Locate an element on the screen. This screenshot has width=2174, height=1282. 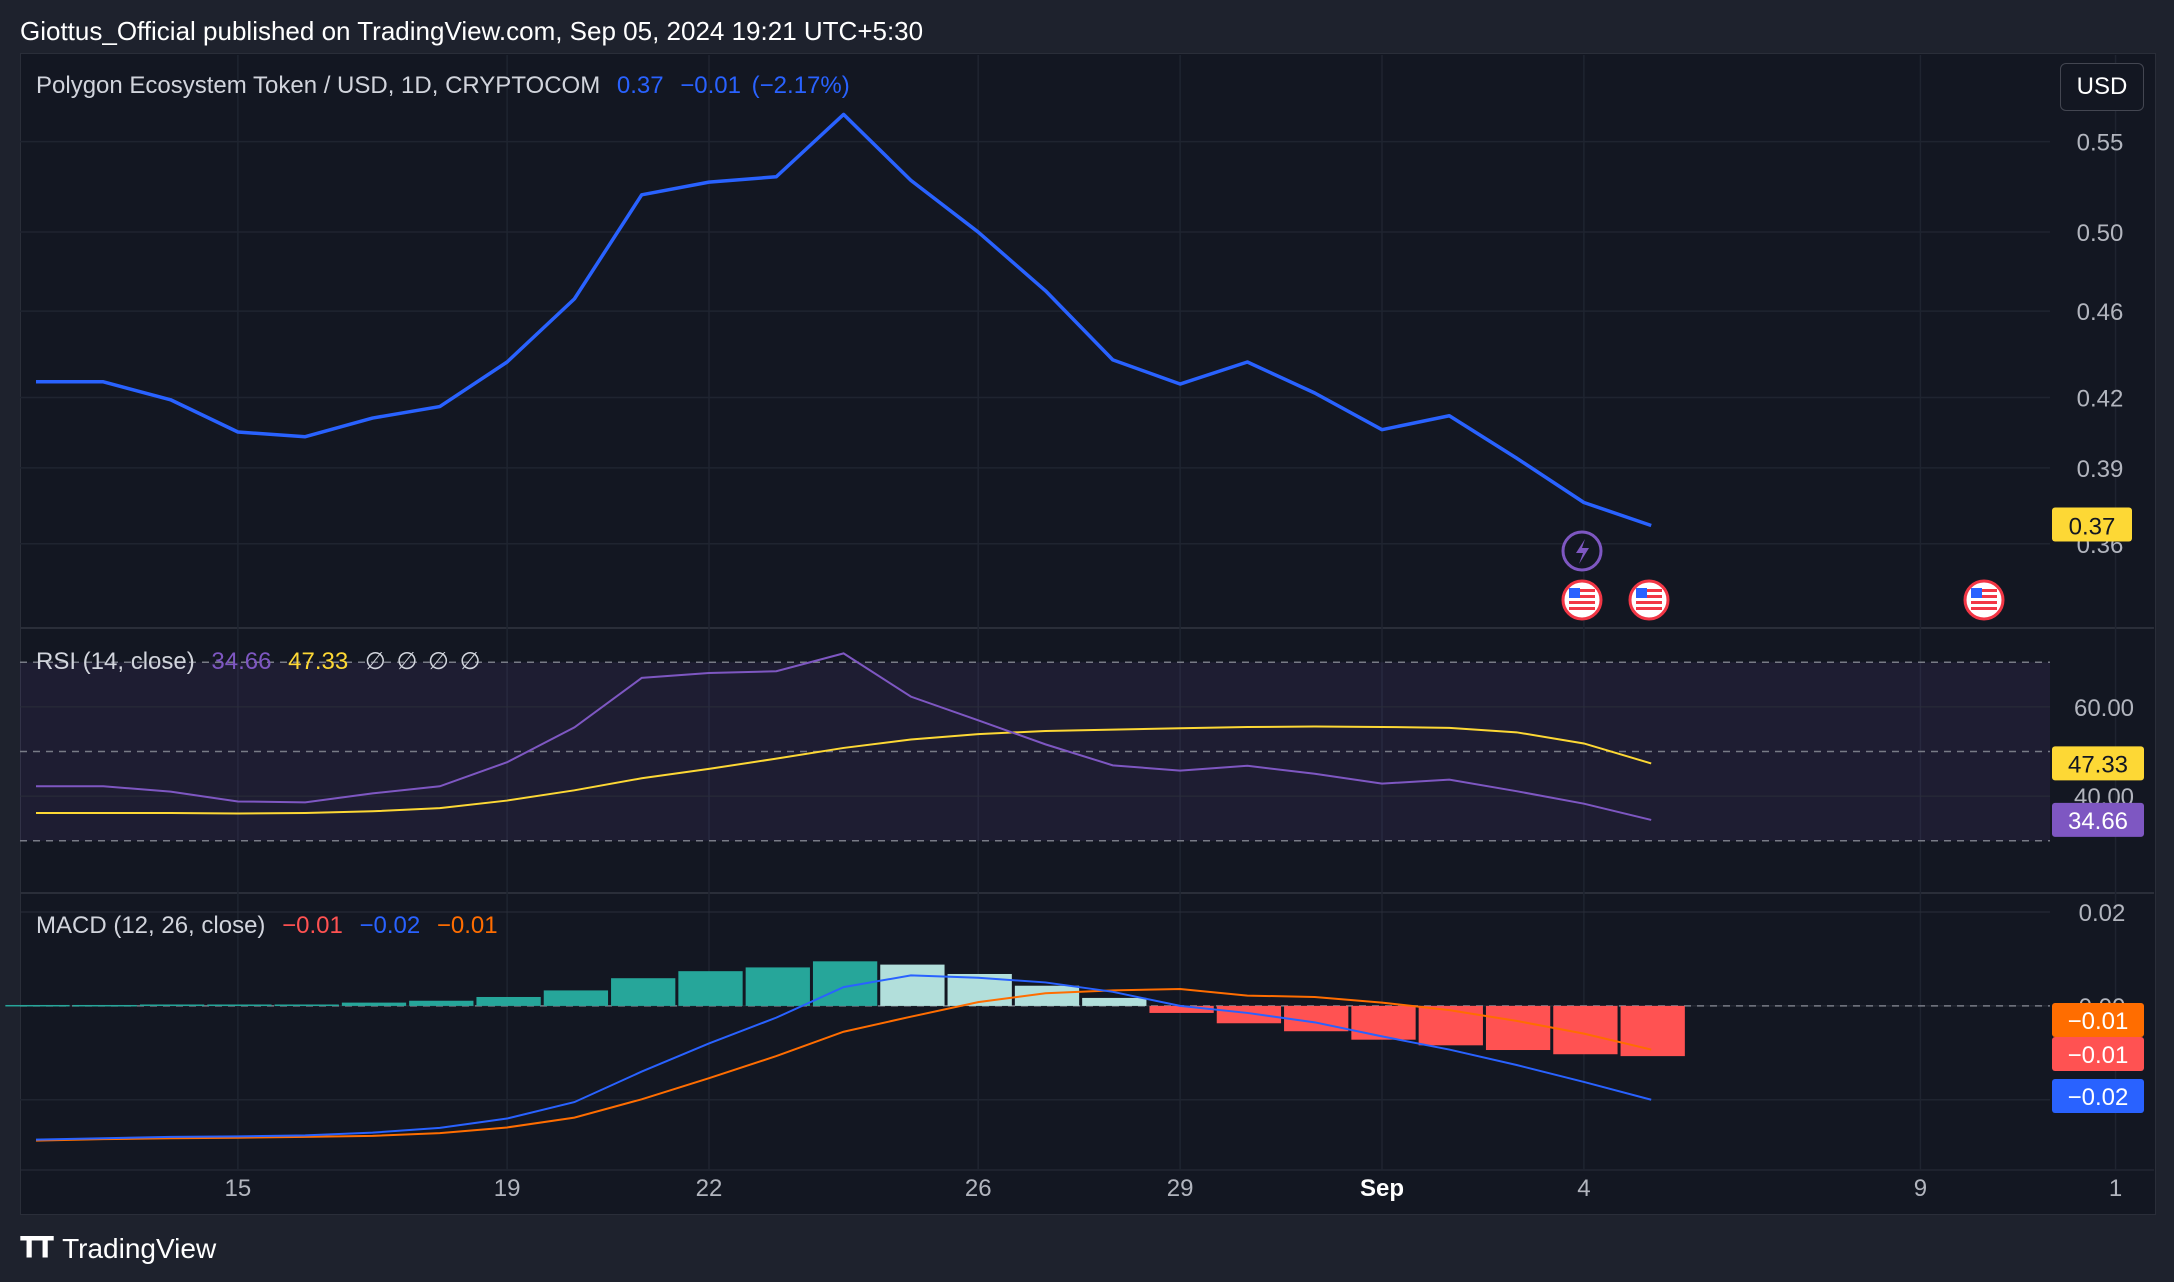
last-price-badge is located at coordinates (2092, 524).